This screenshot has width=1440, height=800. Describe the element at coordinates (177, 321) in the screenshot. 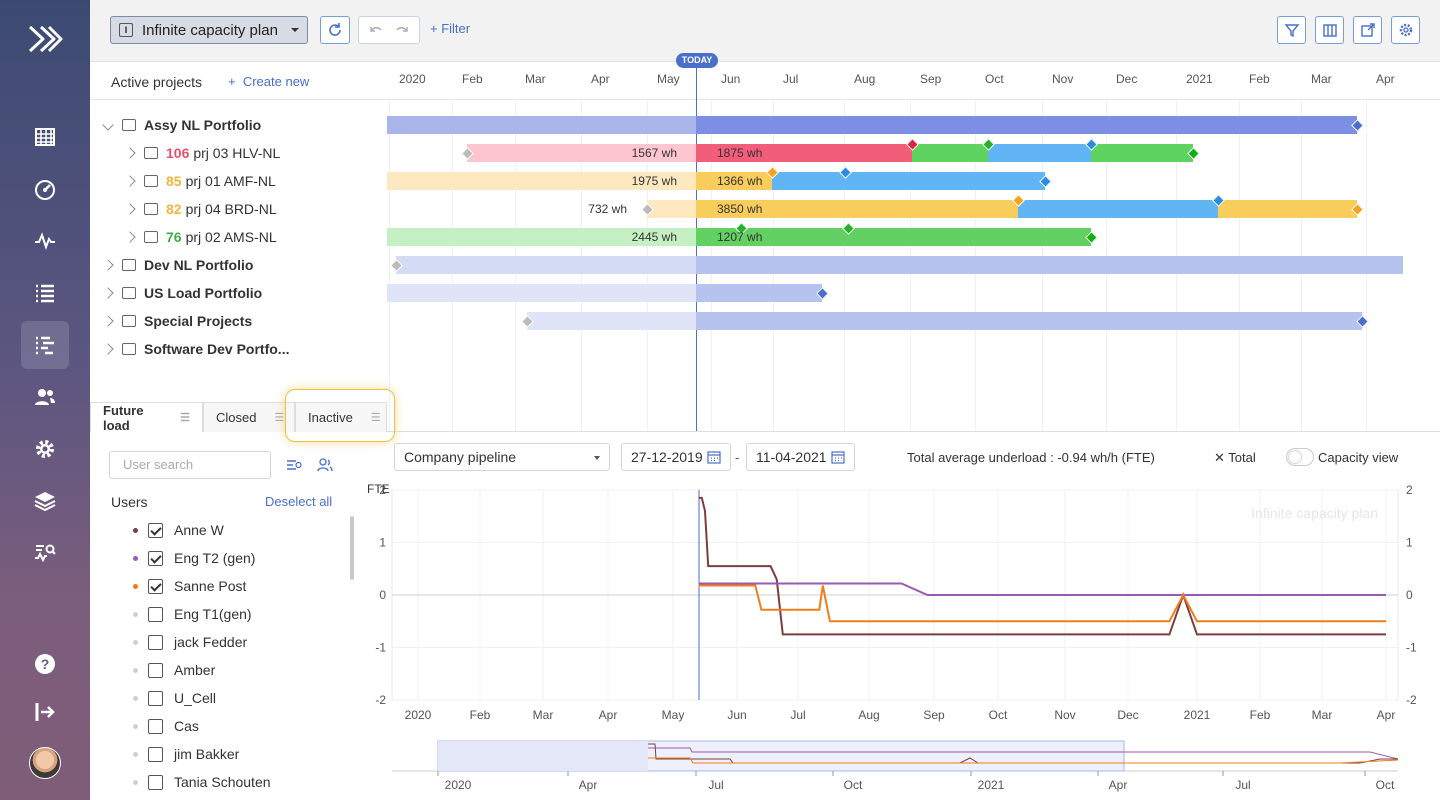

I see `portfolio-row: Special Projects` at that location.